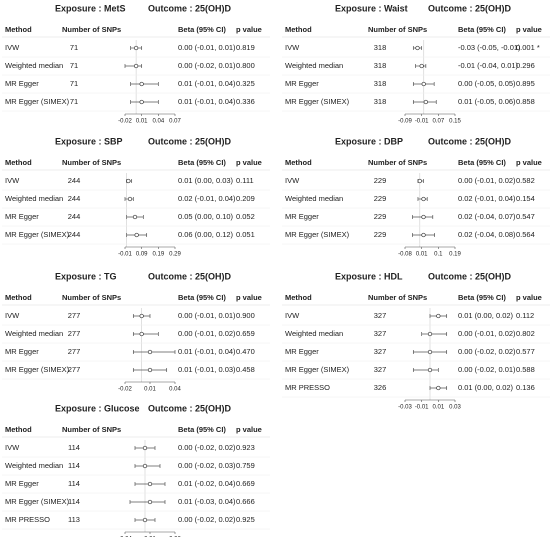 This screenshot has width=550, height=537. Describe the element at coordinates (86, 276) in the screenshot. I see `exposure-title: Exposure : TG` at that location.